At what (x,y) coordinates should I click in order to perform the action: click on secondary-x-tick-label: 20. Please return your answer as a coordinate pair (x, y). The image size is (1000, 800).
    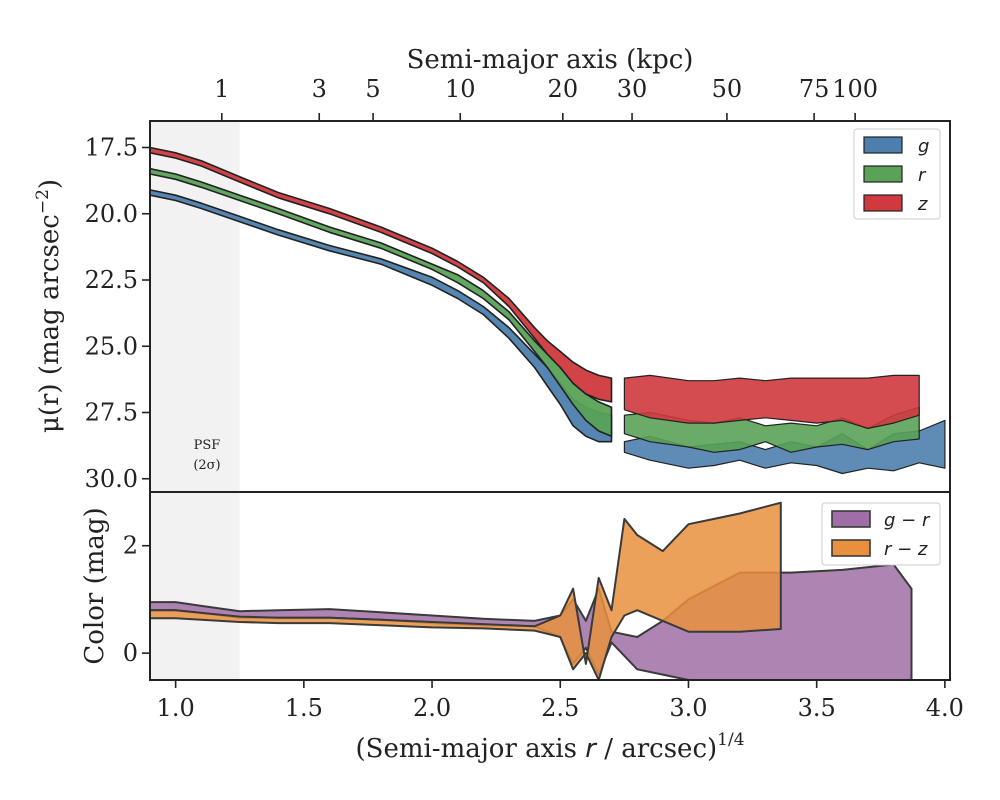
    Looking at the image, I should click on (563, 89).